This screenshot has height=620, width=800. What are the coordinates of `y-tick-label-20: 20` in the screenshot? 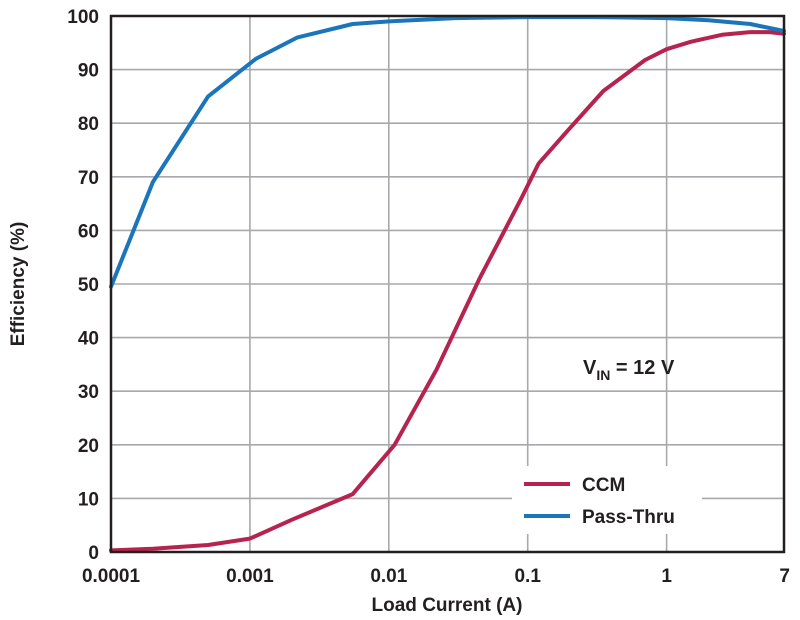 It's located at (88, 446).